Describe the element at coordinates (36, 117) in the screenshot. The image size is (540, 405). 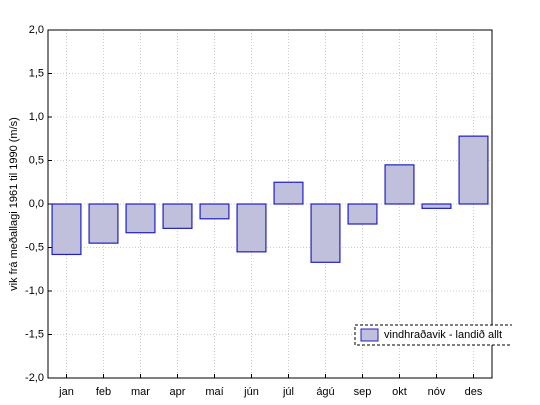
I see `y-tick-label: 1,0` at that location.